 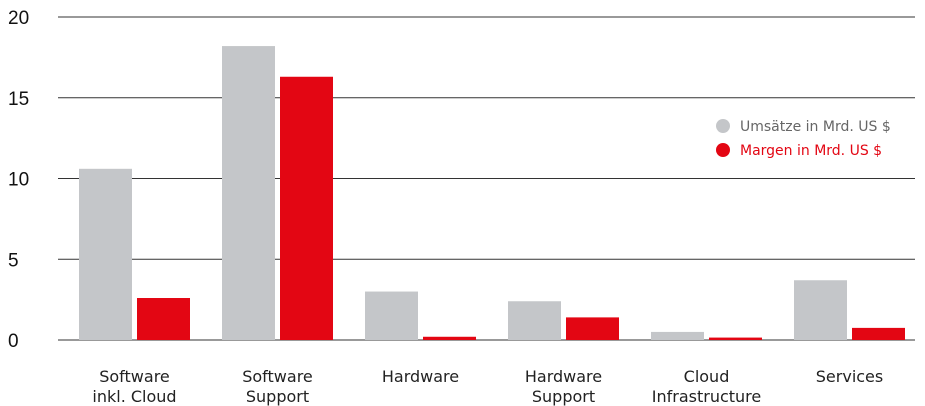 What do you see at coordinates (815, 127) in the screenshot?
I see `legend-label-umsaetze: Umsätze in Mrd. US $` at bounding box center [815, 127].